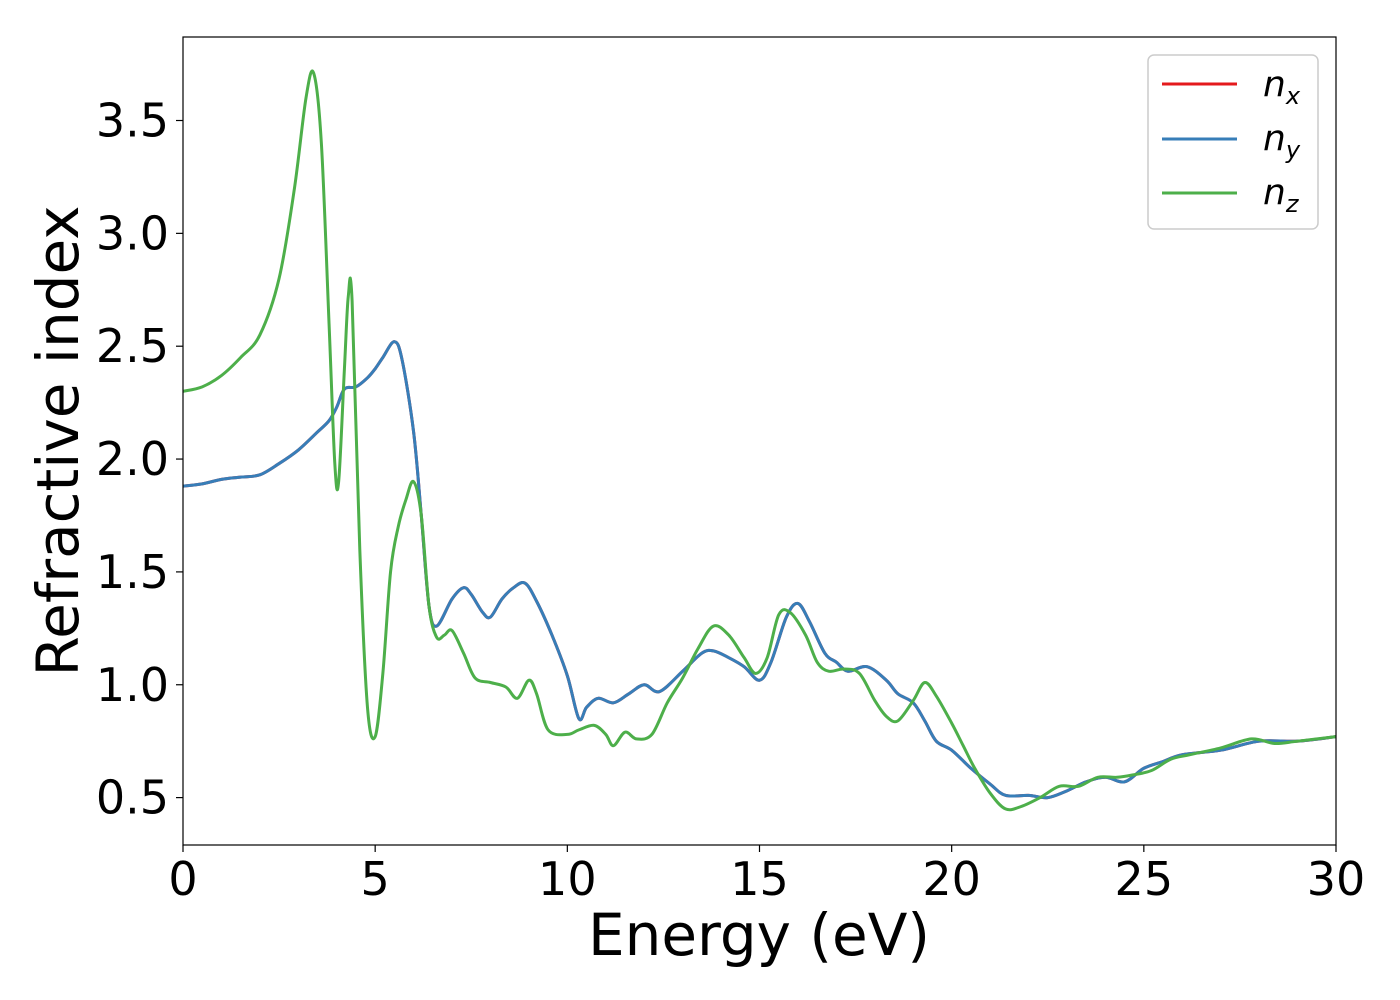  I want to click on x-tick-label: 0, so click(182, 879).